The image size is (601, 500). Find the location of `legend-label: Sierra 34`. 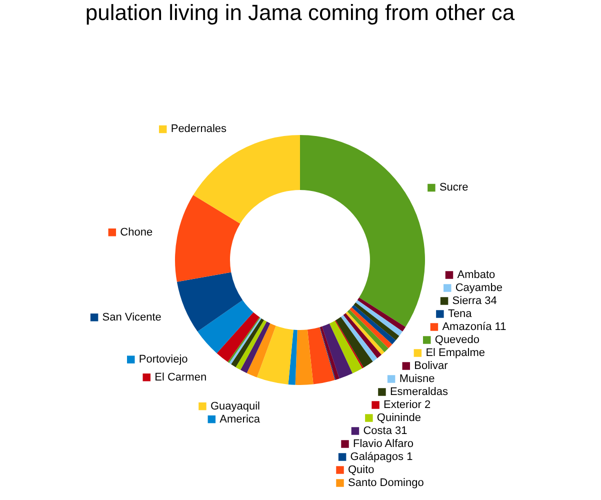

legend-label: Sierra 34 is located at coordinates (474, 301).